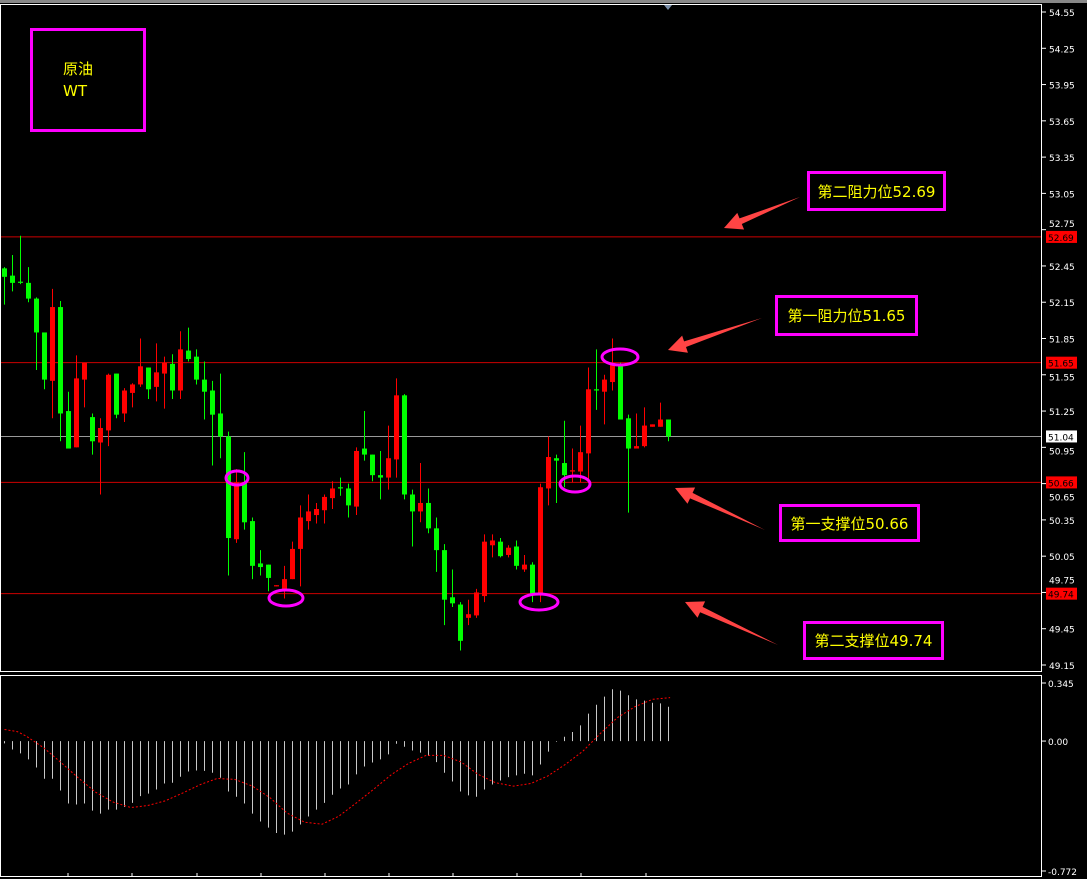 This screenshot has height=879, width=1087. I want to click on indicator-axis-label: 0.00, so click(1058, 743).